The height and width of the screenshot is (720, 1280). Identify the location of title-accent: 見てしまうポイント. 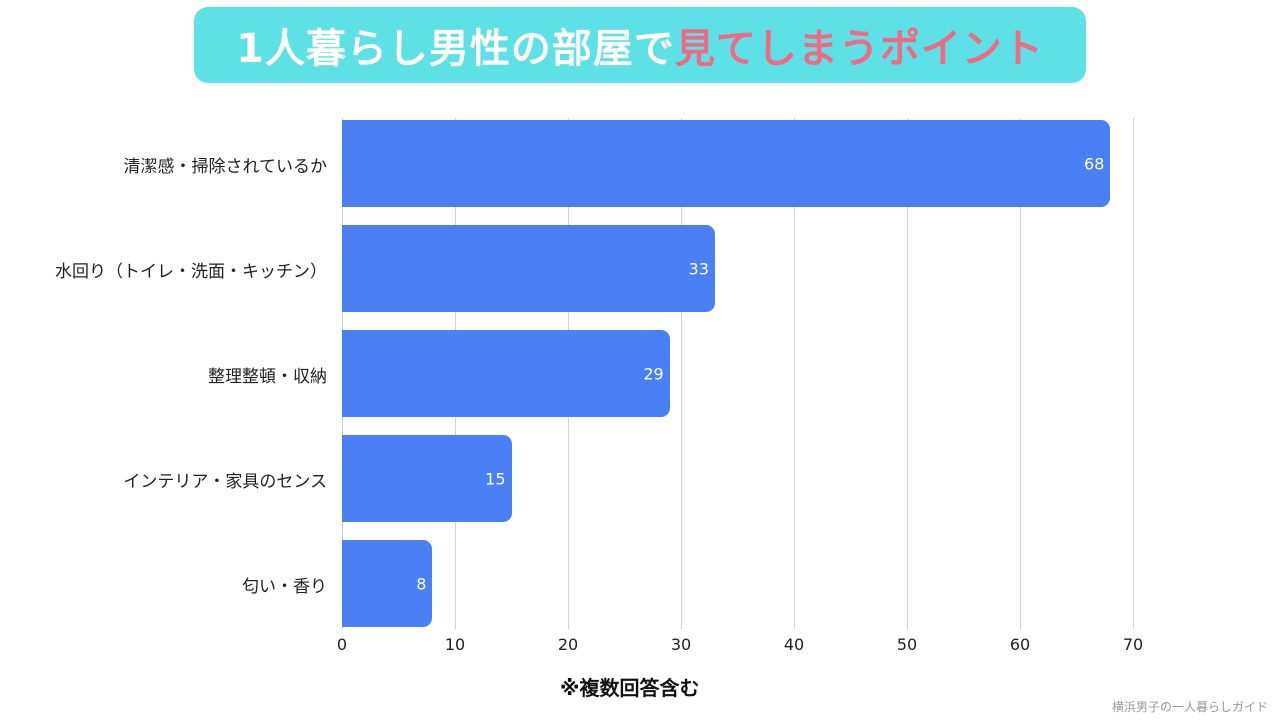
(859, 49).